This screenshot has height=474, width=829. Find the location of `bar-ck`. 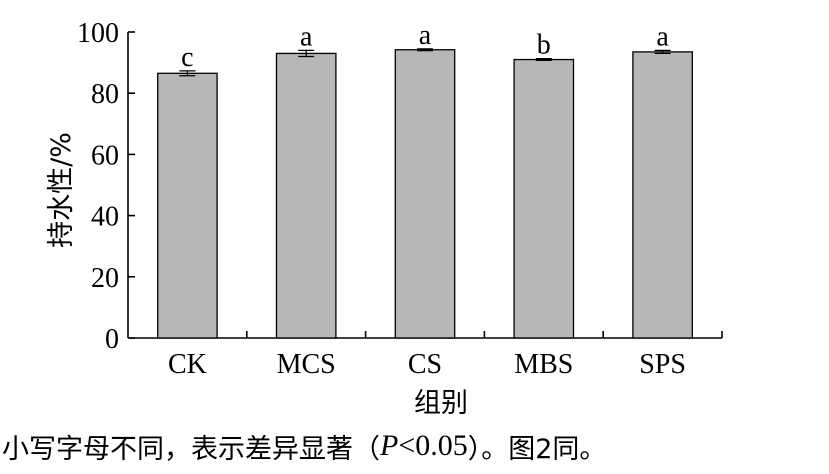

bar-ck is located at coordinates (187, 205).